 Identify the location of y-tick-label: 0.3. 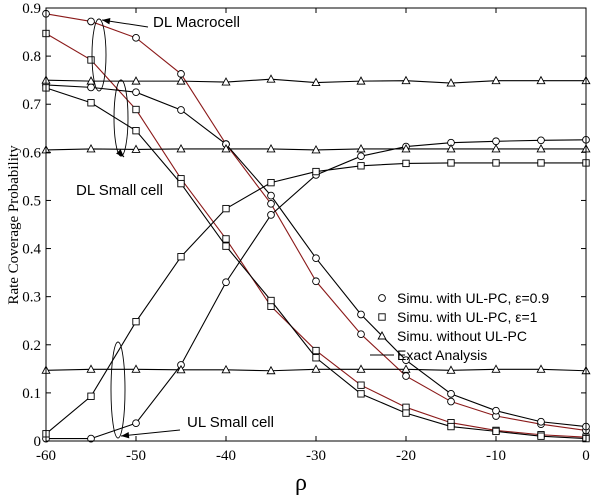
(31, 298).